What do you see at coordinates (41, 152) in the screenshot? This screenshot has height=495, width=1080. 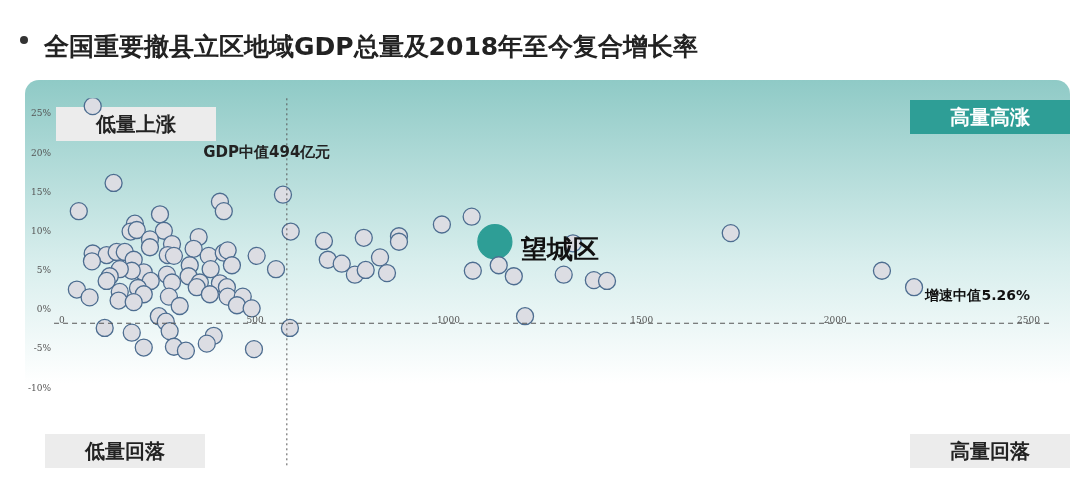 I see `y-tick-label: 20%` at bounding box center [41, 152].